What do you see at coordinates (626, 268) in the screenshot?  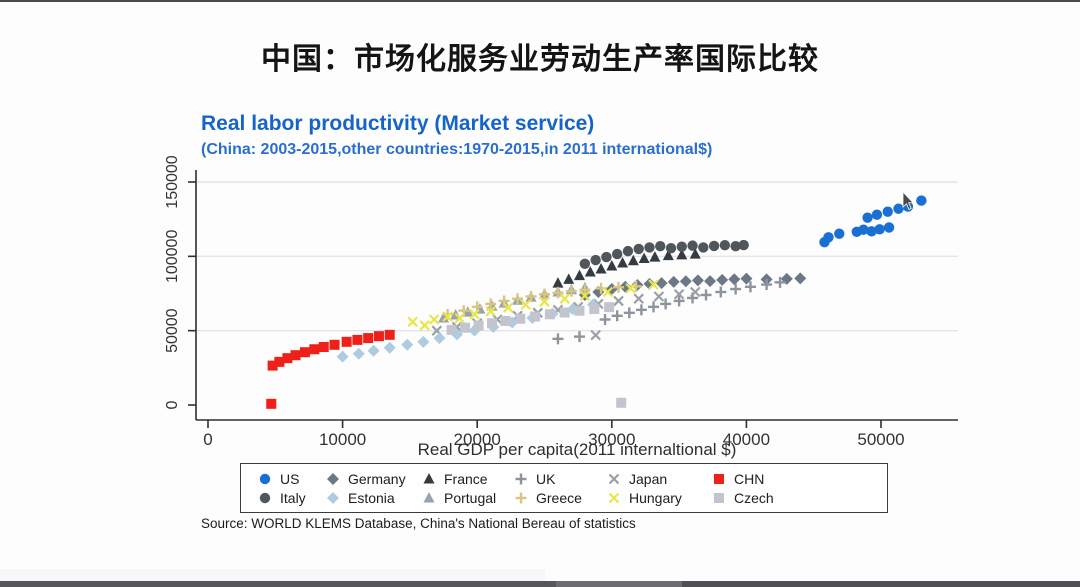 I see `series-france` at bounding box center [626, 268].